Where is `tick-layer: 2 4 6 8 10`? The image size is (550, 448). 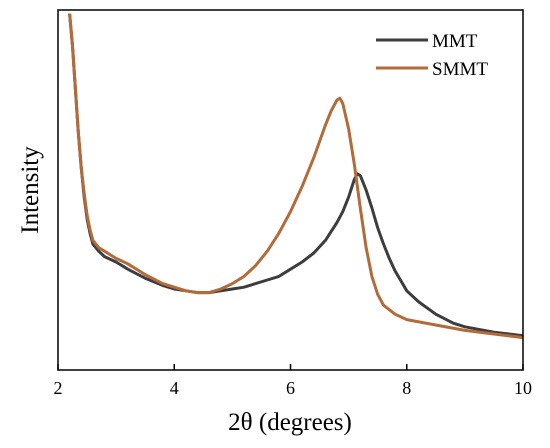 tick-layer: 2 4 6 8 10 is located at coordinates (293, 381).